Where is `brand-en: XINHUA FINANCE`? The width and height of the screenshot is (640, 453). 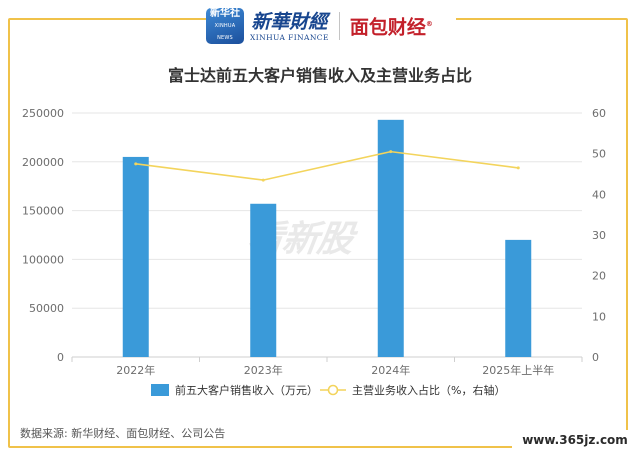
brand-en: XINHUA FINANCE is located at coordinates (289, 37).